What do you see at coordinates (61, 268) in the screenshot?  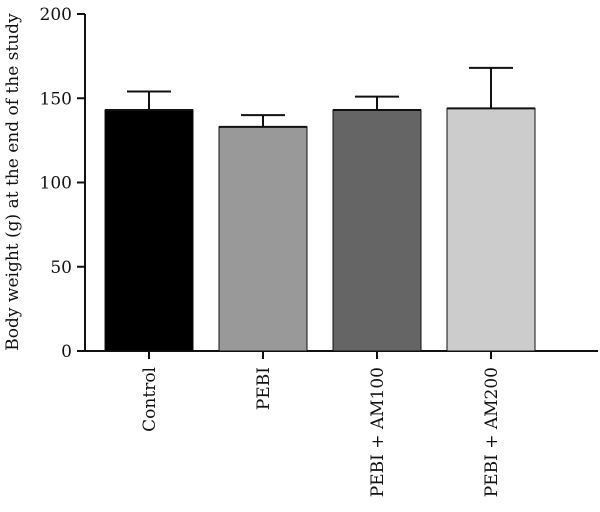 I see `y-tick-label: 50` at bounding box center [61, 268].